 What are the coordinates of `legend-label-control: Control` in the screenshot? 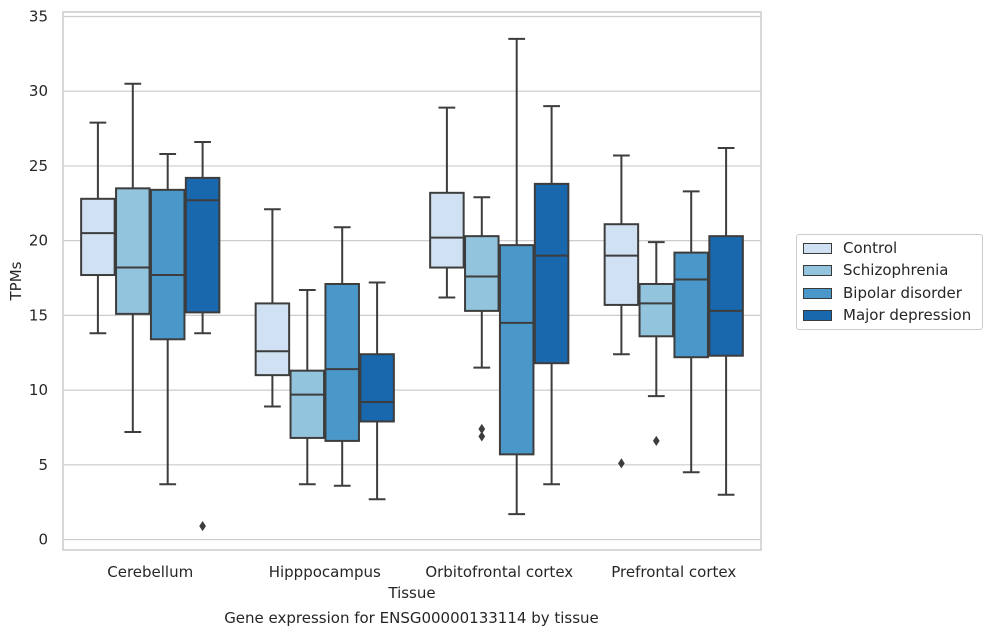 It's located at (870, 248).